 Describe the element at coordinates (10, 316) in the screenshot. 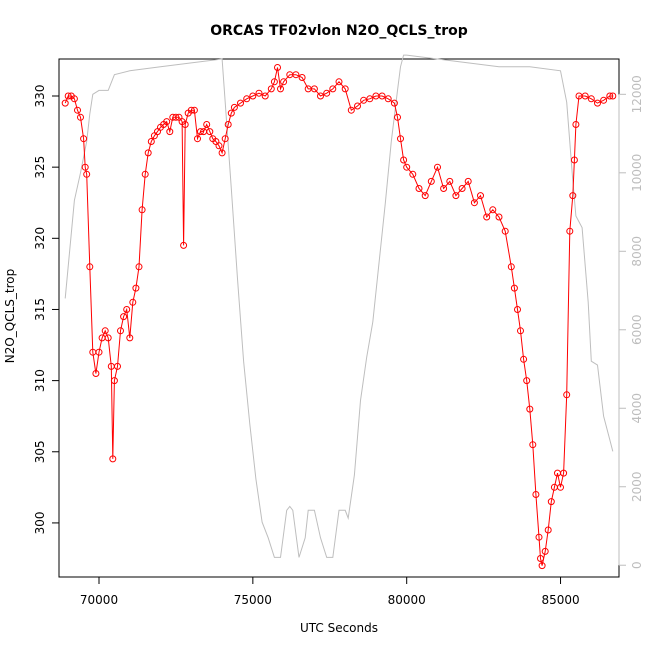

I see `y-axis-label: N2O_QCLS_trop` at that location.